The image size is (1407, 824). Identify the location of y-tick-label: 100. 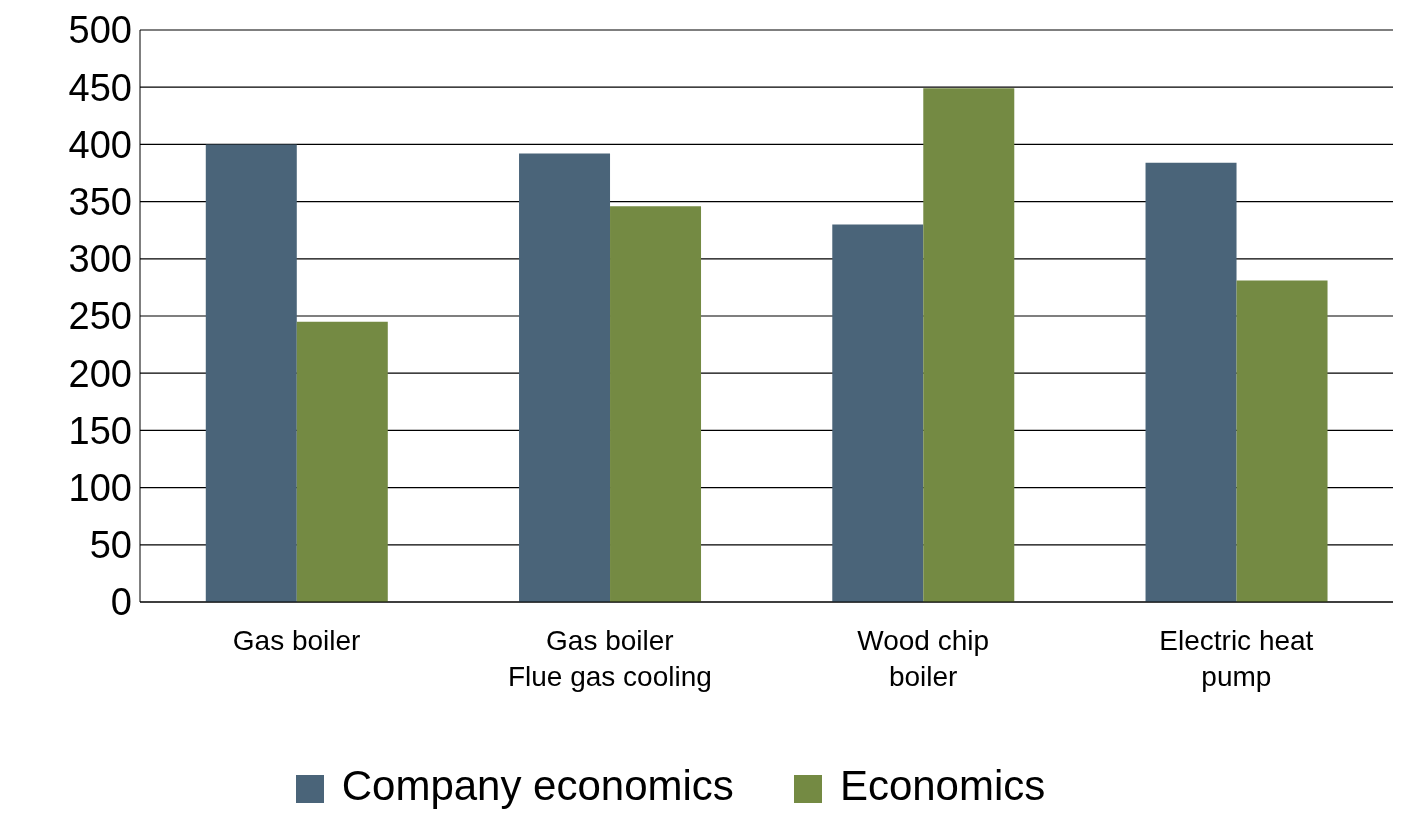
(100, 488).